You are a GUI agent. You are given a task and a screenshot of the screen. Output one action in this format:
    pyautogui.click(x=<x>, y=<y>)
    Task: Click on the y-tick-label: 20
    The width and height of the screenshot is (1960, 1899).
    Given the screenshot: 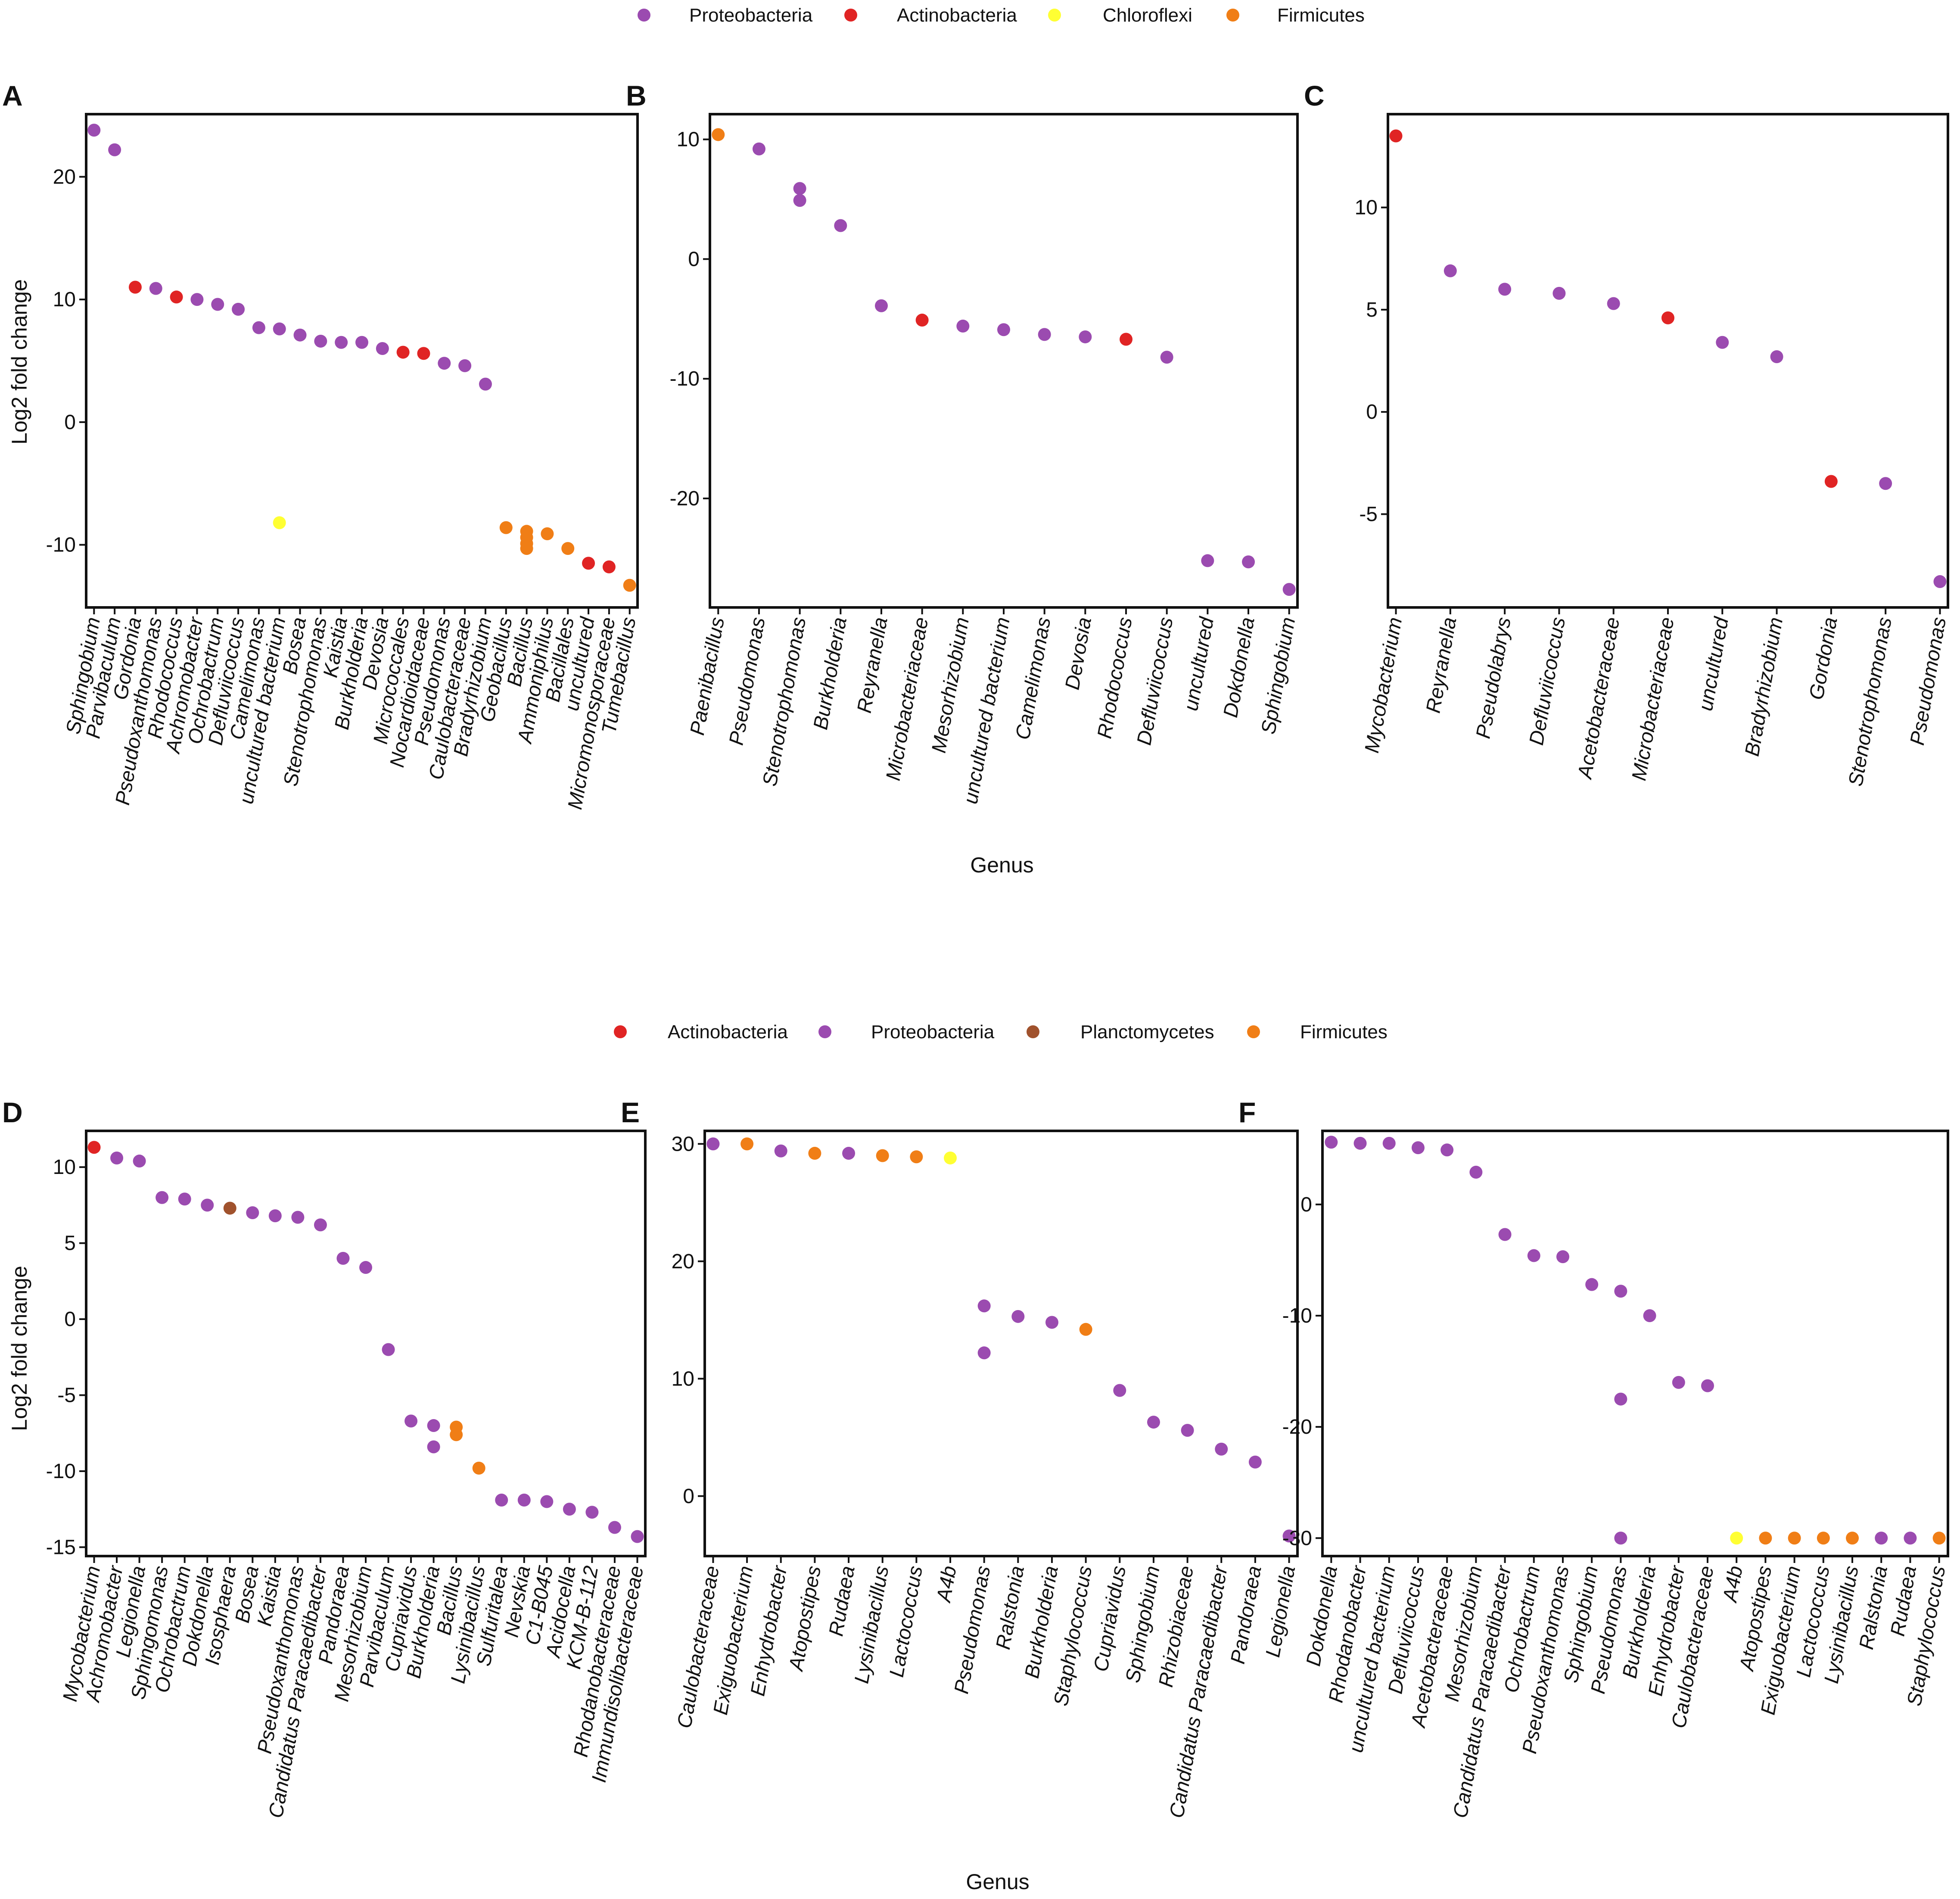 What is the action you would take?
    pyautogui.click(x=683, y=1261)
    